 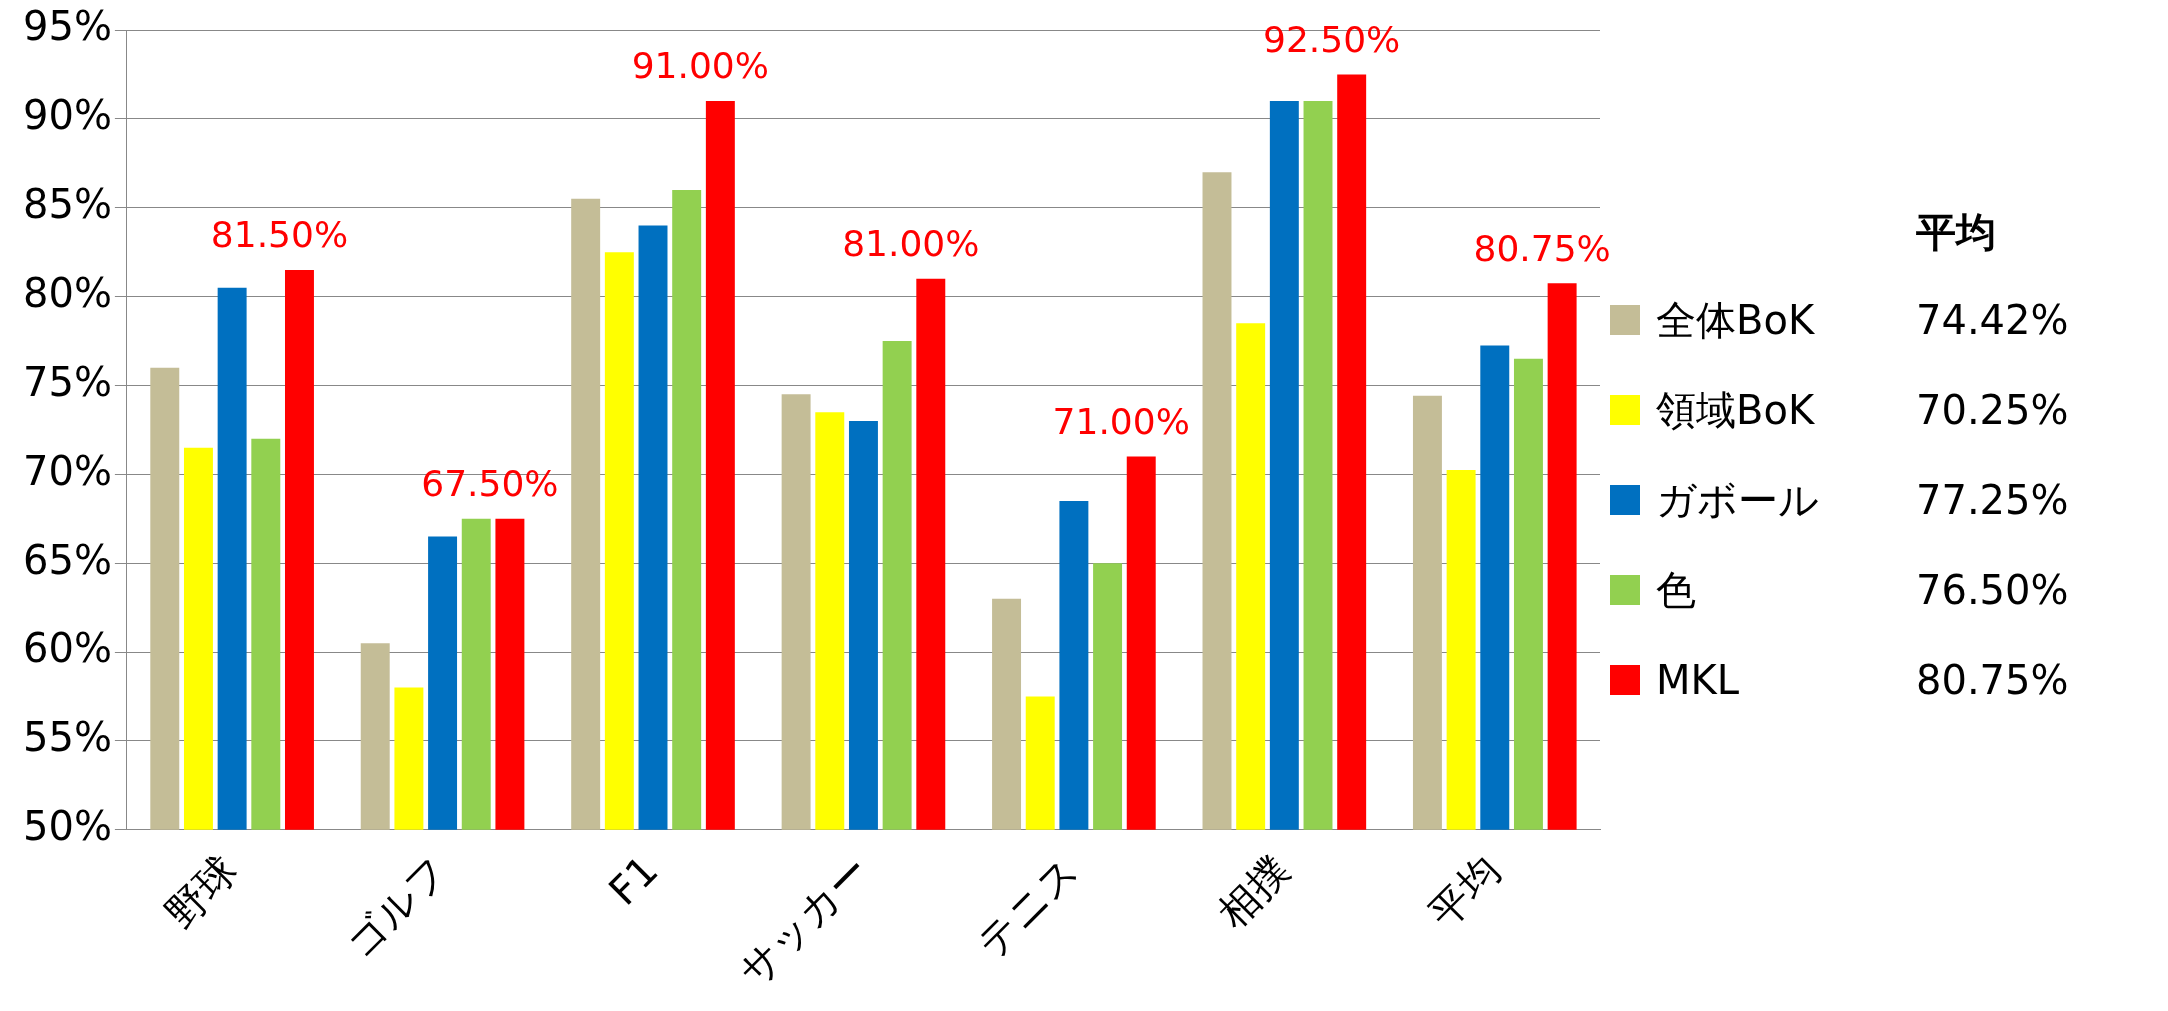 I want to click on text: 80.75%, so click(x=1992, y=680).